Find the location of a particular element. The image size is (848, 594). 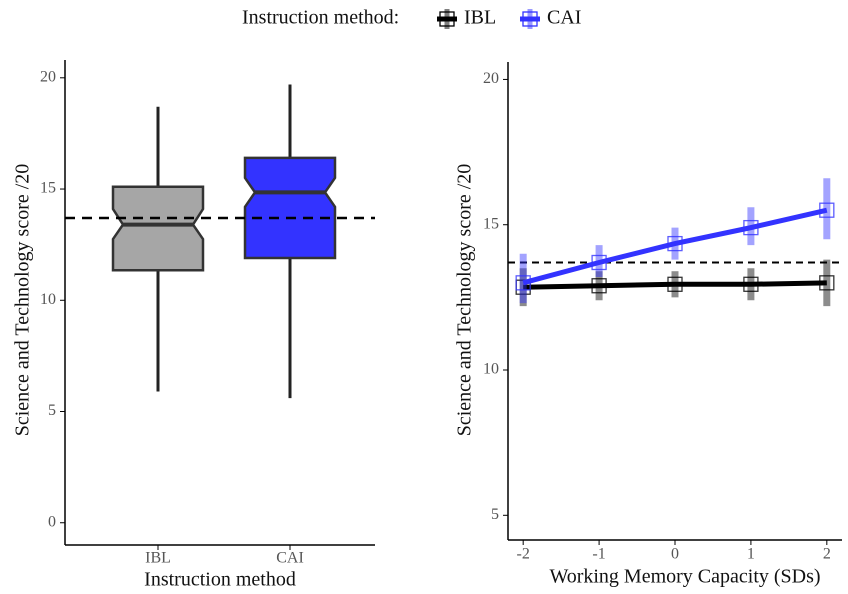

x-axis-label: Instruction method is located at coordinates (220, 580).